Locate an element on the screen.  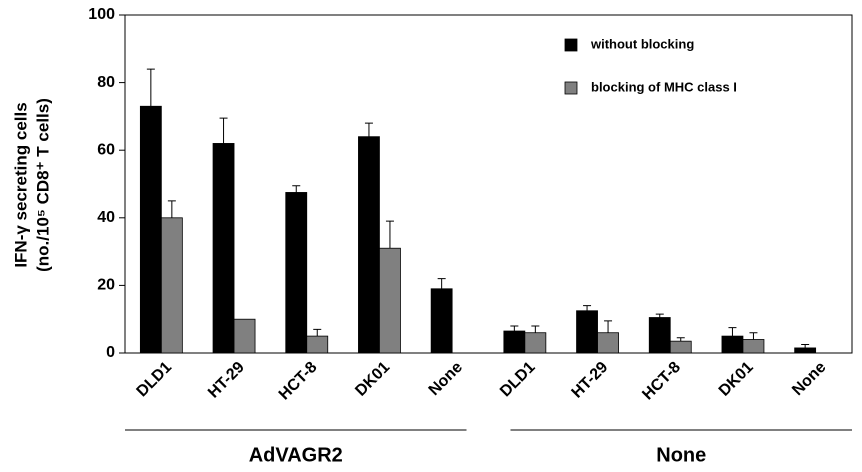
y-tick-label: 0 is located at coordinates (110, 352).